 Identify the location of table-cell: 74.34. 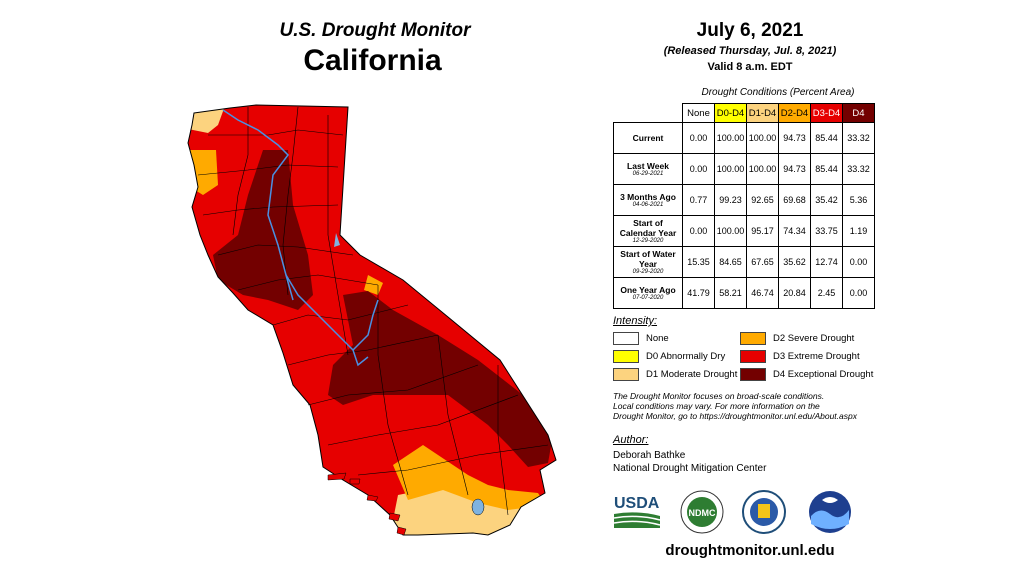
(794, 231).